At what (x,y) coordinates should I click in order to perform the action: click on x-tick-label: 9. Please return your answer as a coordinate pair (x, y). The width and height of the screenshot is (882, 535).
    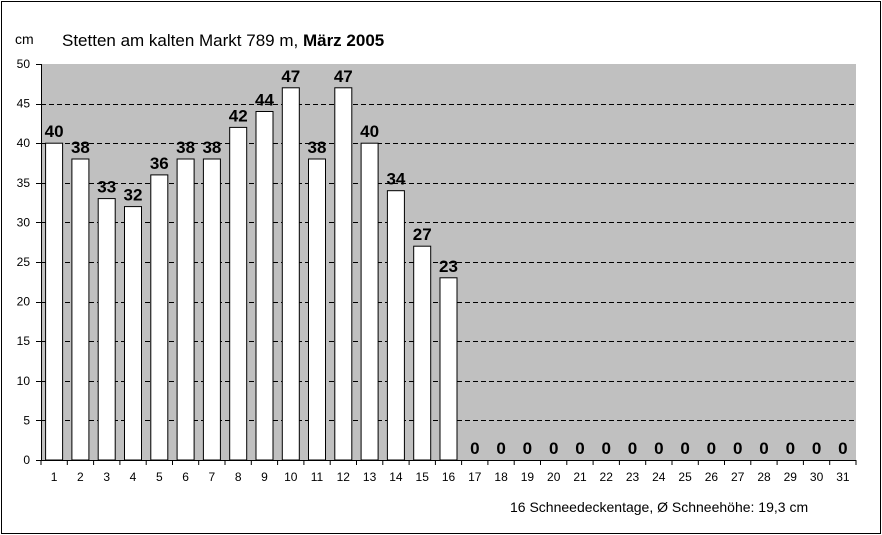
    Looking at the image, I should click on (264, 477).